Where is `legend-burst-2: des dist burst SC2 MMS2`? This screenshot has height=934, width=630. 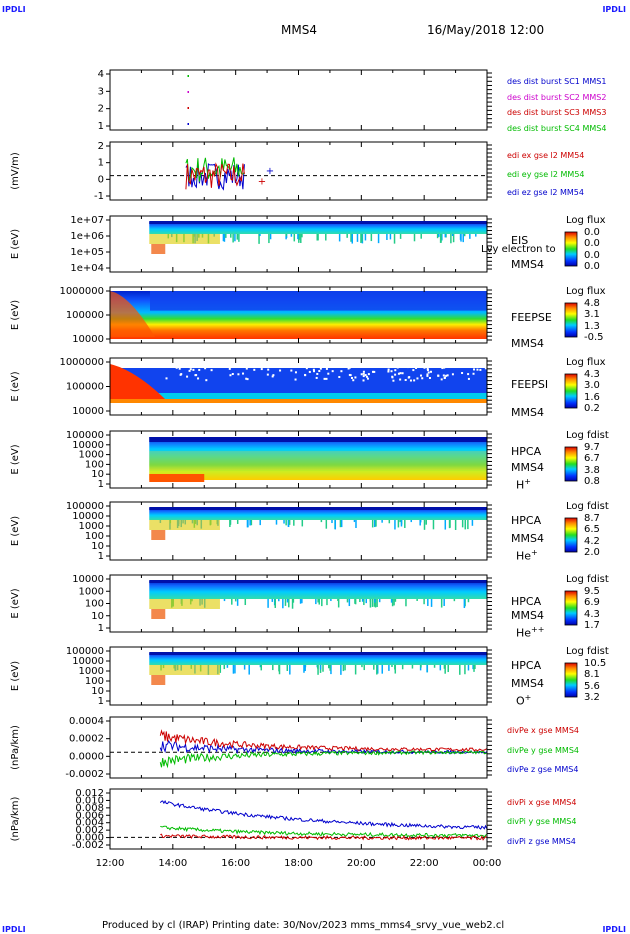 legend-burst-2: des dist burst SC2 MMS2 is located at coordinates (557, 97).